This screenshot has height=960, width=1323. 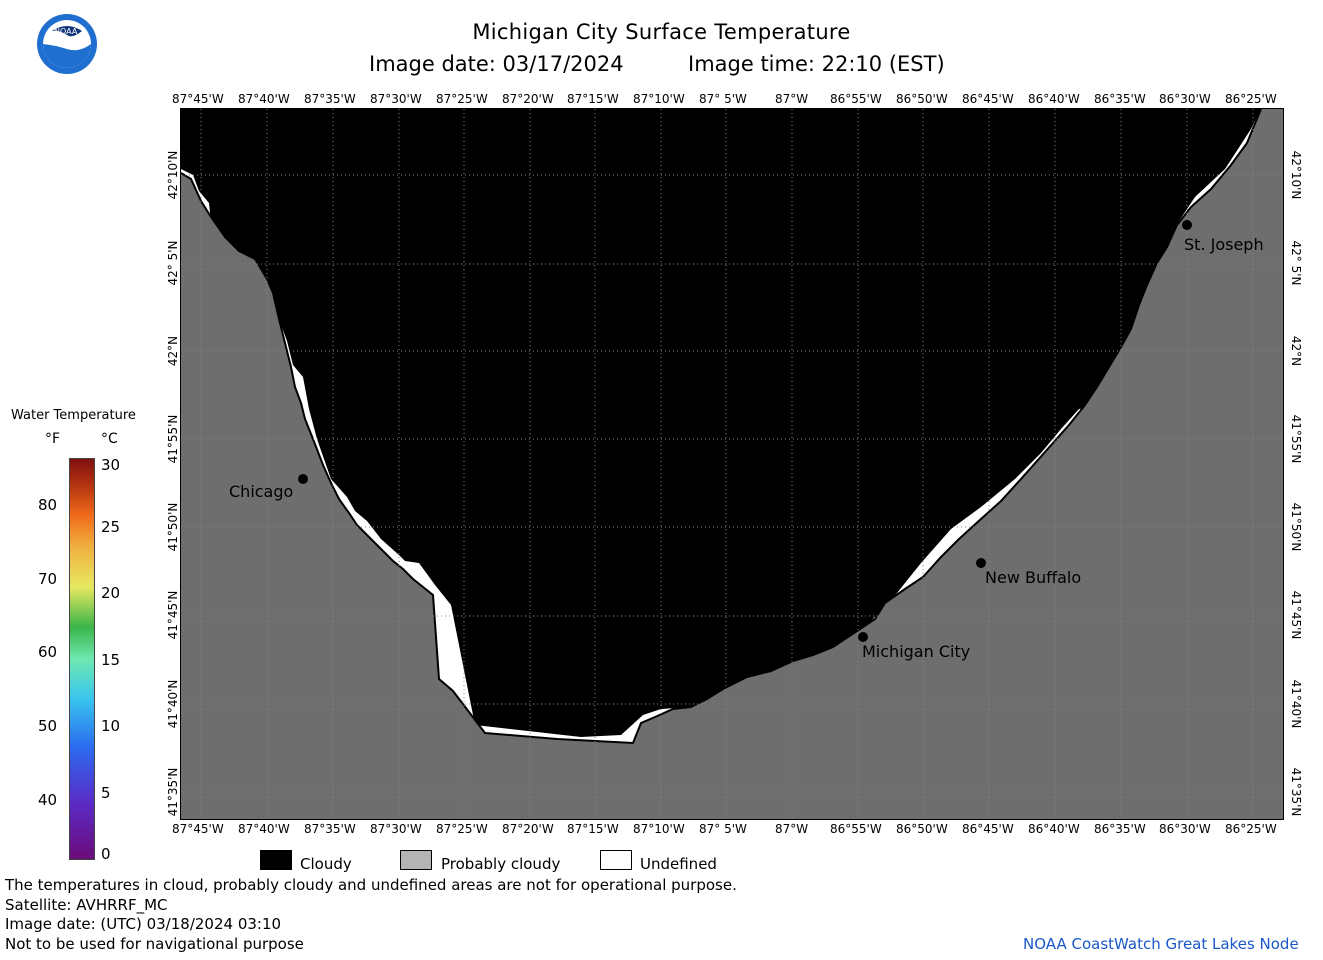 I want to click on lon-label-top: 86°45'W, so click(x=988, y=99).